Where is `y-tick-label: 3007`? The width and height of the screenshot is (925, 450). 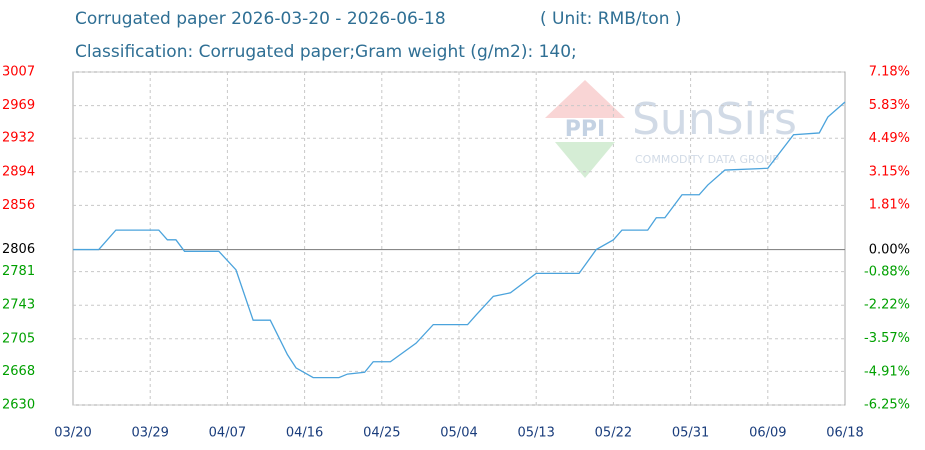 y-tick-label: 3007 is located at coordinates (18, 72).